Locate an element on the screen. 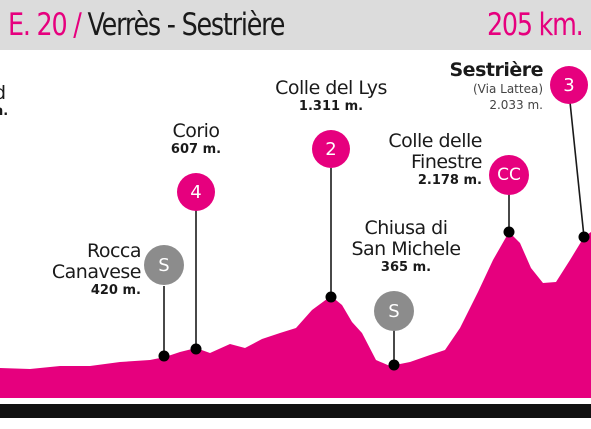  stage-header: E. 20 / Verrès - Sestrière 205 km. is located at coordinates (295, 25).